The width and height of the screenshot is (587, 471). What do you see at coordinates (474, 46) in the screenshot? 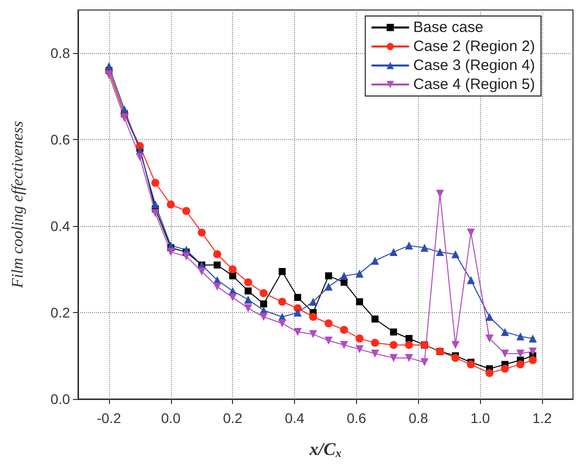
I see `legend-label: Case 2 (Region 2)` at bounding box center [474, 46].